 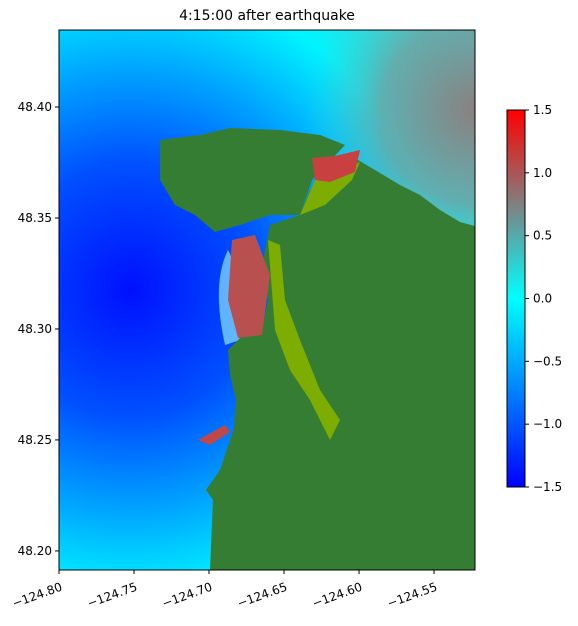 What do you see at coordinates (542, 110) in the screenshot?
I see `colorbar-tick-label: 1.5` at bounding box center [542, 110].